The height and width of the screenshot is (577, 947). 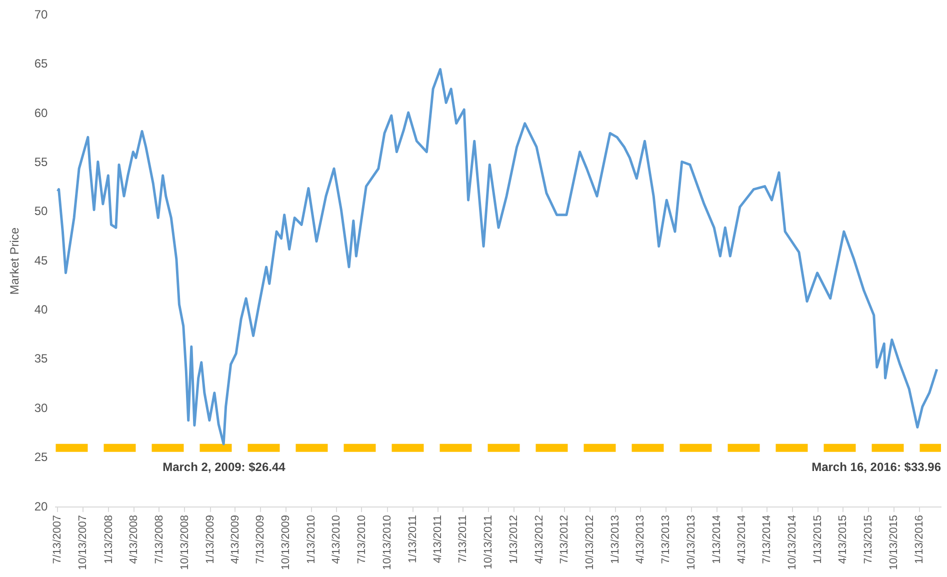 I want to click on x-tick-label: 4/13/2009, so click(x=235, y=539).